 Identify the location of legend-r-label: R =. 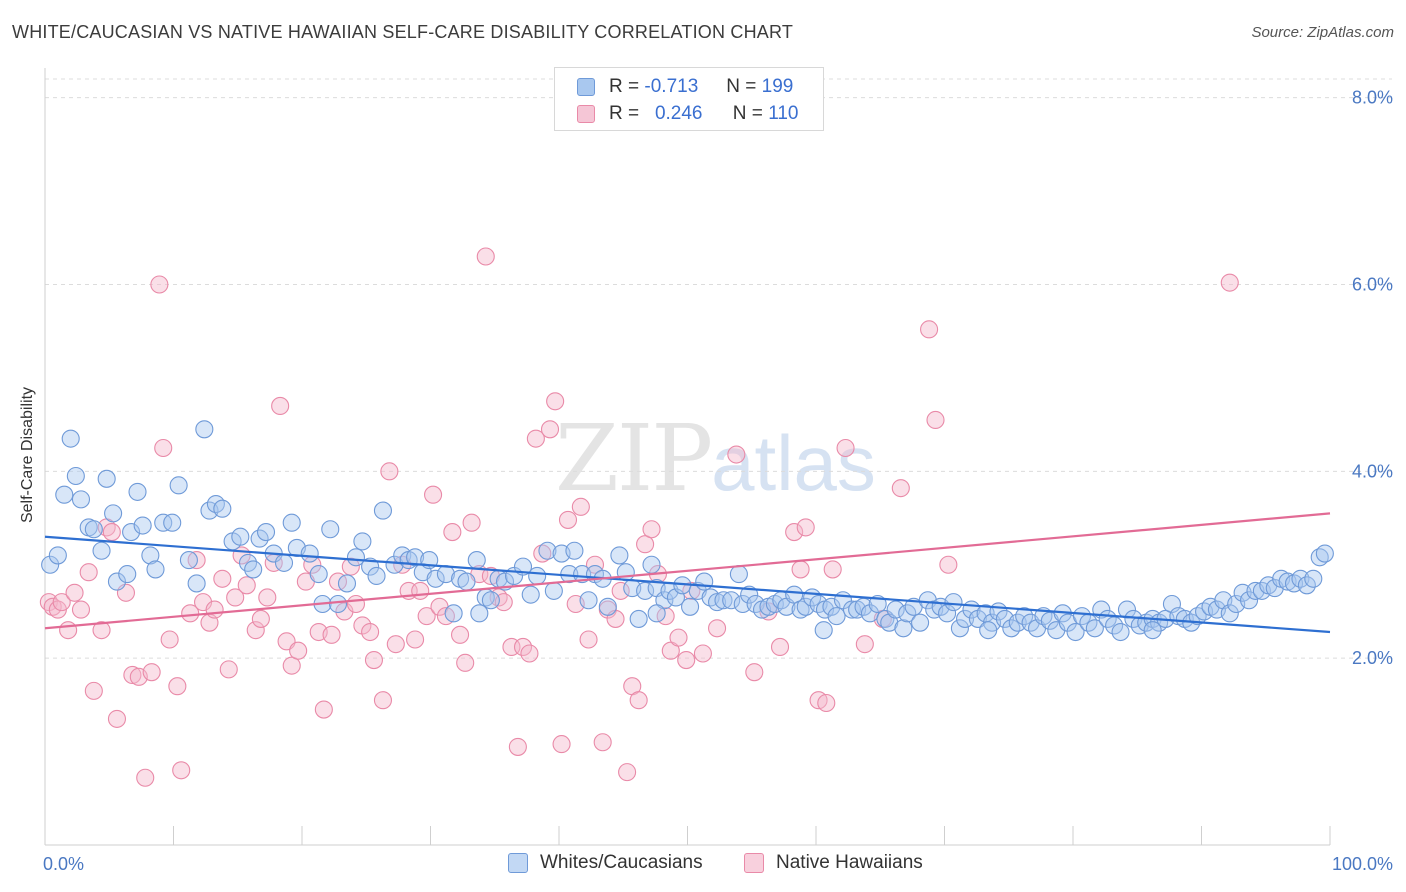
(624, 86).